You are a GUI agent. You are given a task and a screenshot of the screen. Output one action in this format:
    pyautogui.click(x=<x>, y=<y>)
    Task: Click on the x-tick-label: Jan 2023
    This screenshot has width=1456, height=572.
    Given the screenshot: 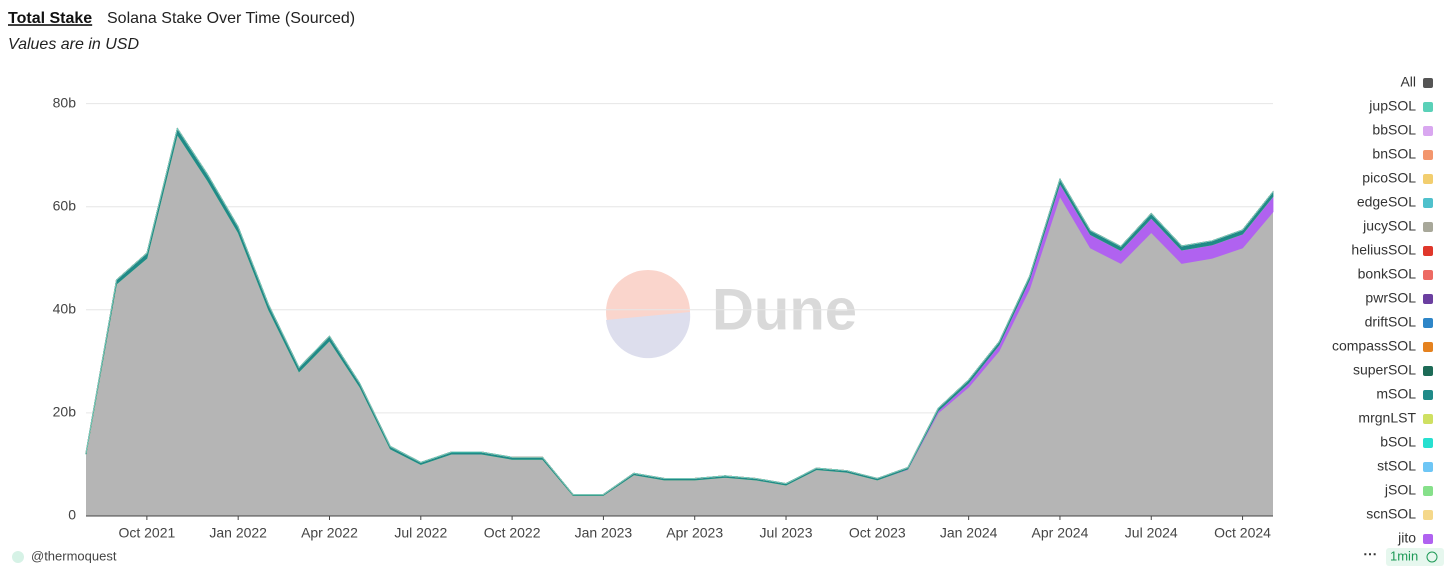 What is the action you would take?
    pyautogui.click(x=604, y=533)
    